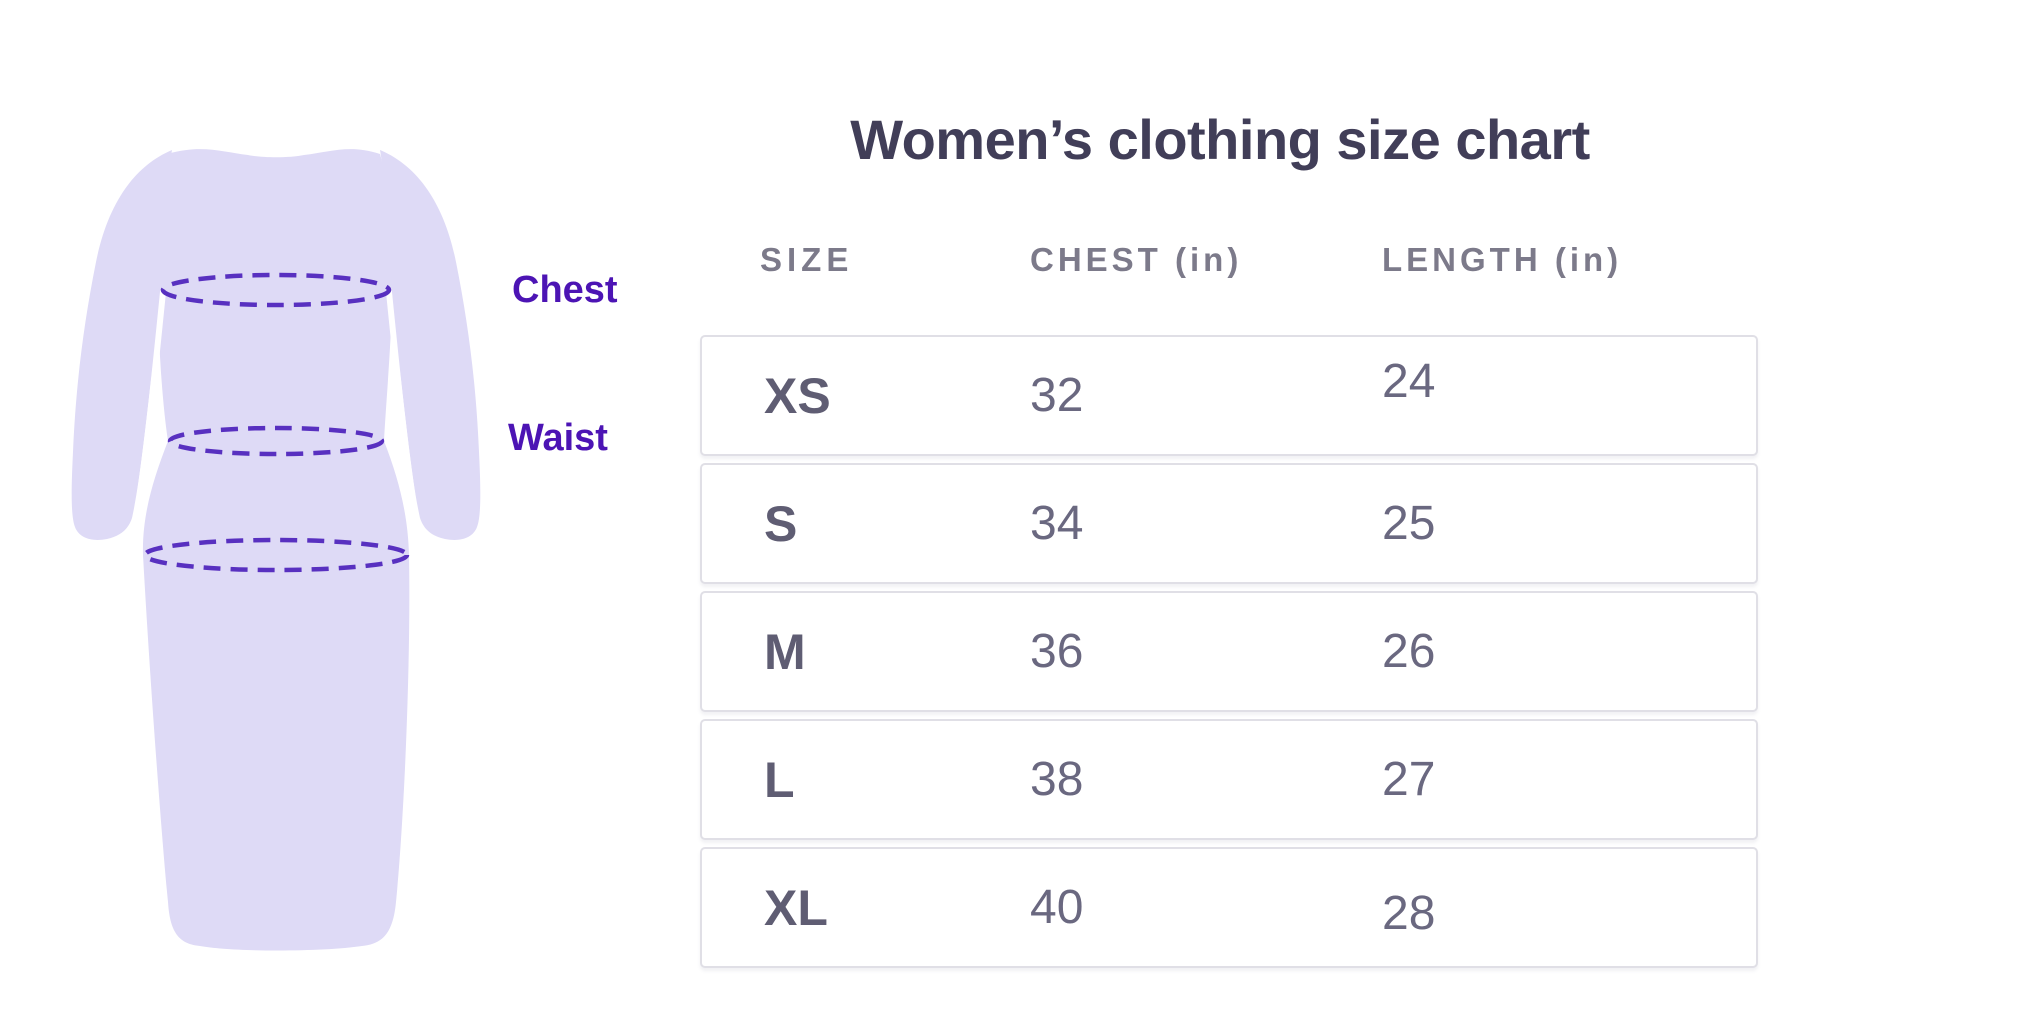  I want to click on table-row: XS 32 24, so click(1229, 395).